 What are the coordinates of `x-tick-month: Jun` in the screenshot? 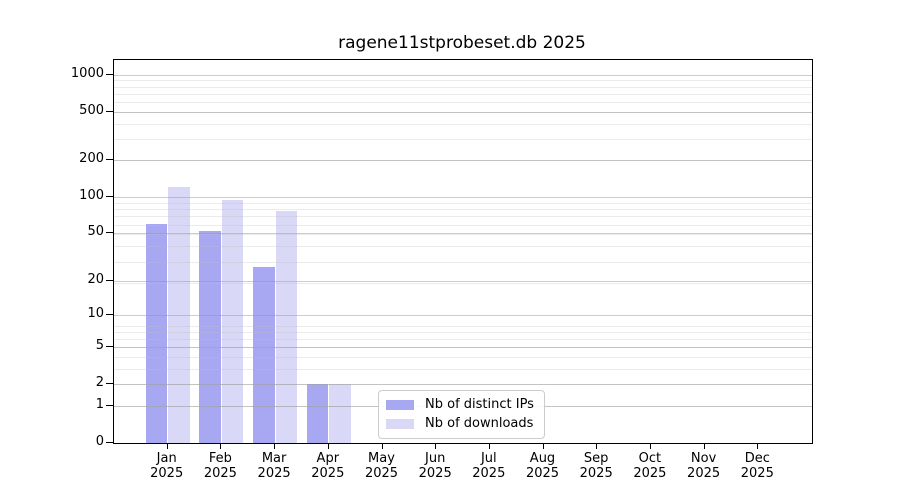 It's located at (435, 458).